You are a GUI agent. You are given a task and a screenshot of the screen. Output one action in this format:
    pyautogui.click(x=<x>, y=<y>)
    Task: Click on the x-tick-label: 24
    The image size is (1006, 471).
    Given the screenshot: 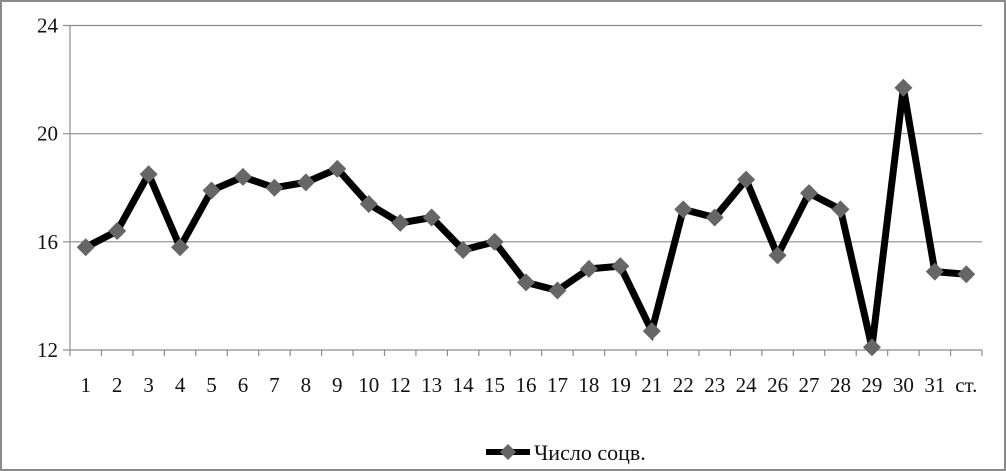 What is the action you would take?
    pyautogui.click(x=747, y=385)
    